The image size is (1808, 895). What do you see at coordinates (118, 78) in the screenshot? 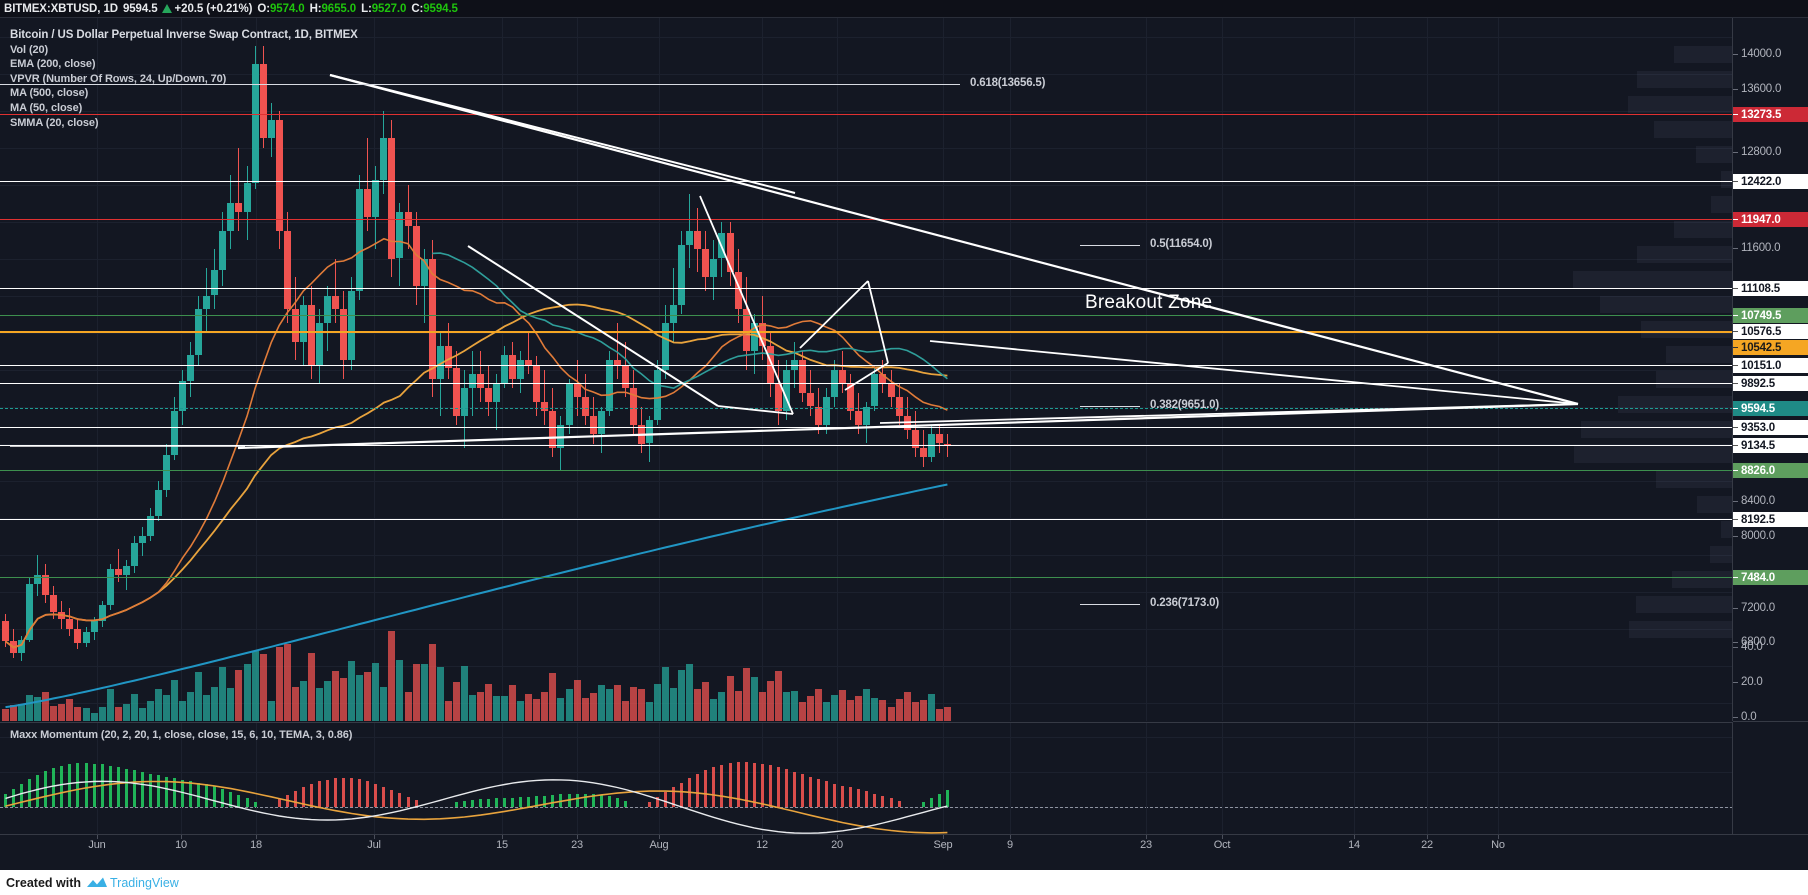
I see `legend-item-vpvr: VPVR (Number Of Rows, 24, Up/Down, 70)` at bounding box center [118, 78].